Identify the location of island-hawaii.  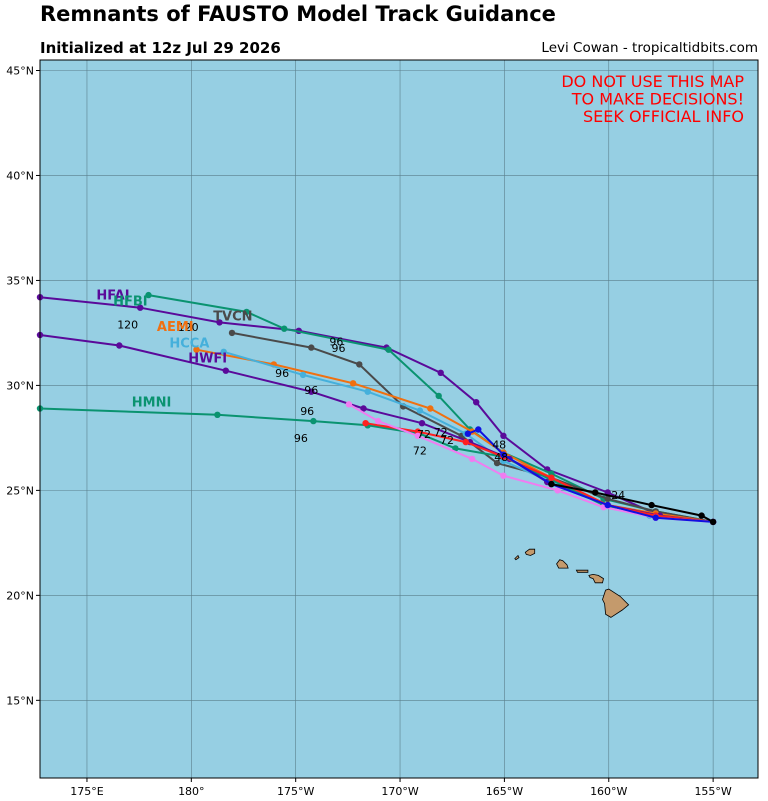
(616, 603).